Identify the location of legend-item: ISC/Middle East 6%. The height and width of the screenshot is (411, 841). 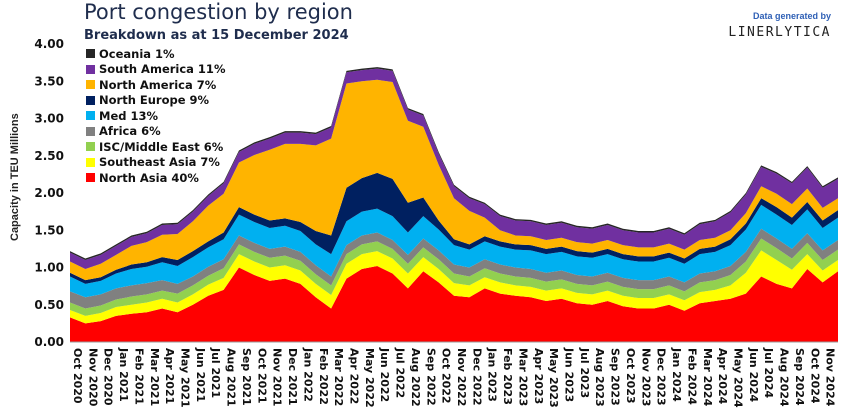
(155, 147).